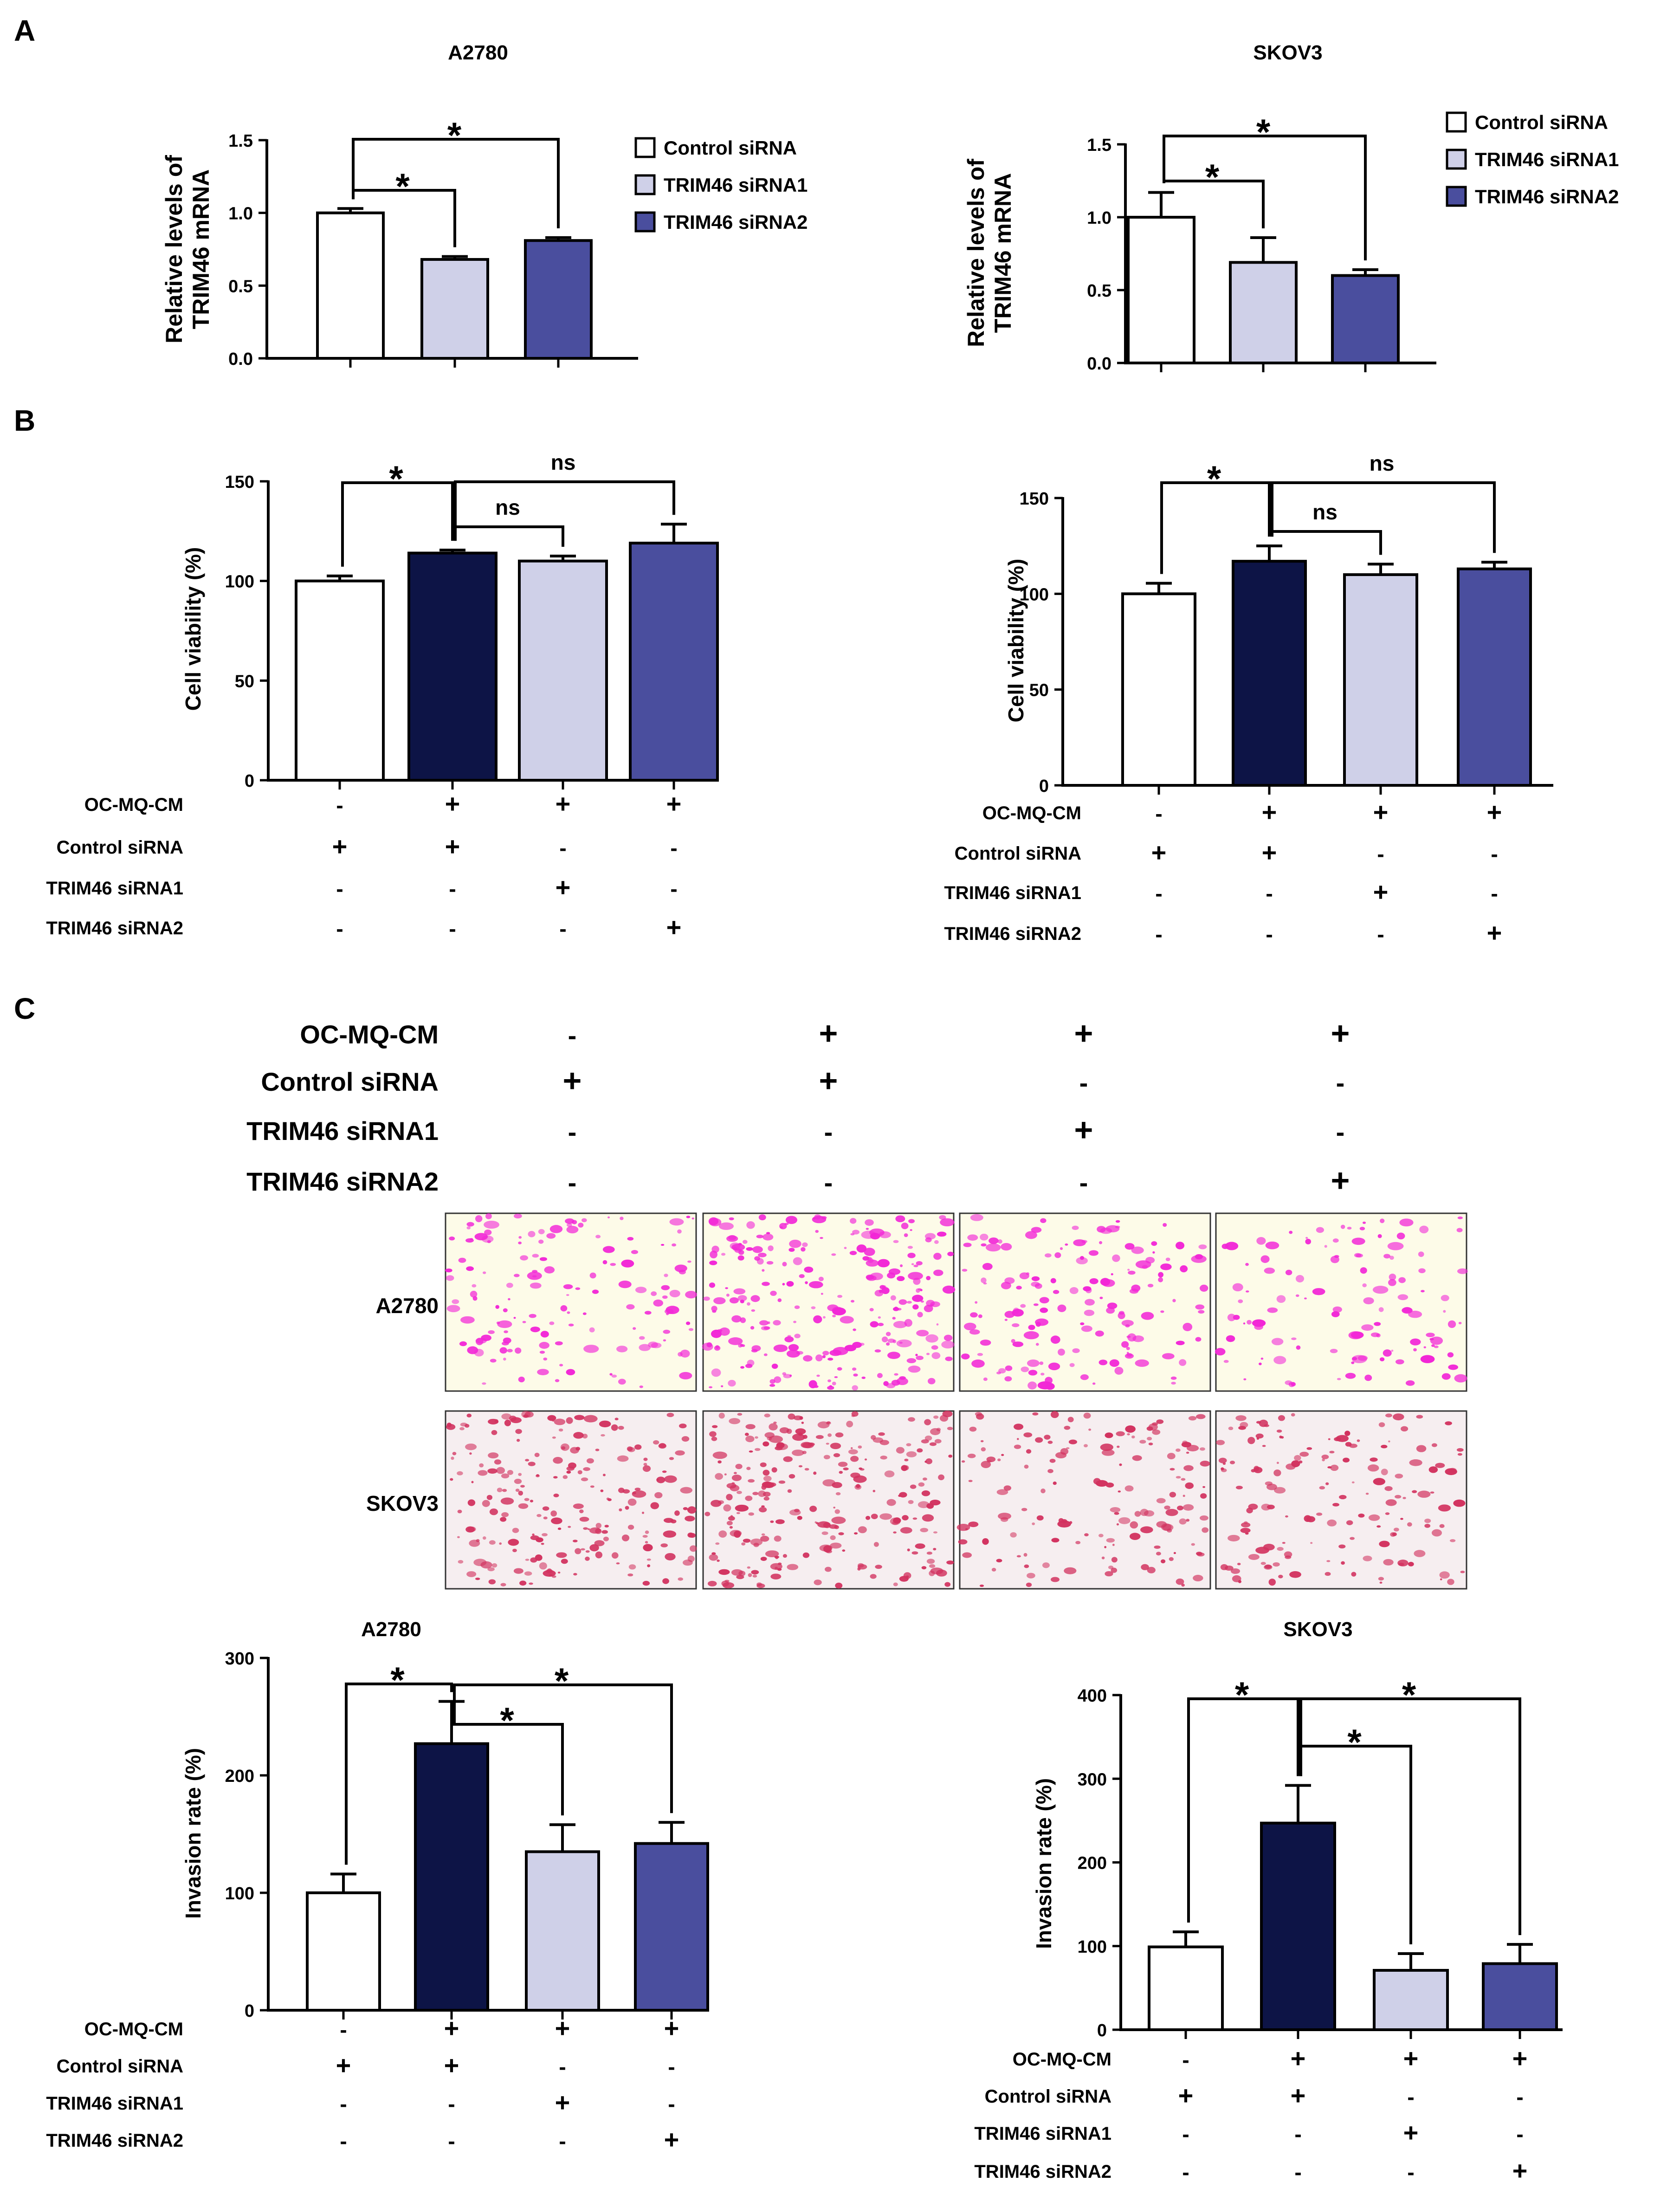 The height and width of the screenshot is (2201, 1680). I want to click on significance-bracket, so click(1410, 1816).